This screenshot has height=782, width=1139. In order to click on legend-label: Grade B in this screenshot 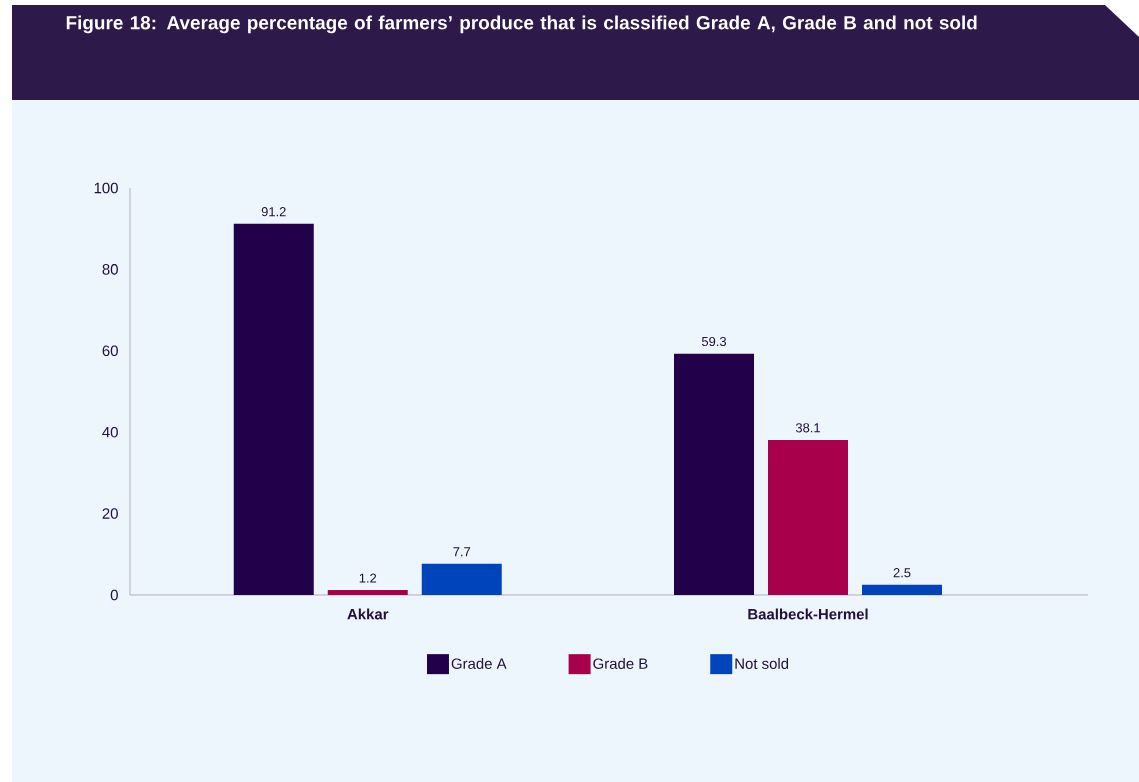, I will do `click(620, 663)`.